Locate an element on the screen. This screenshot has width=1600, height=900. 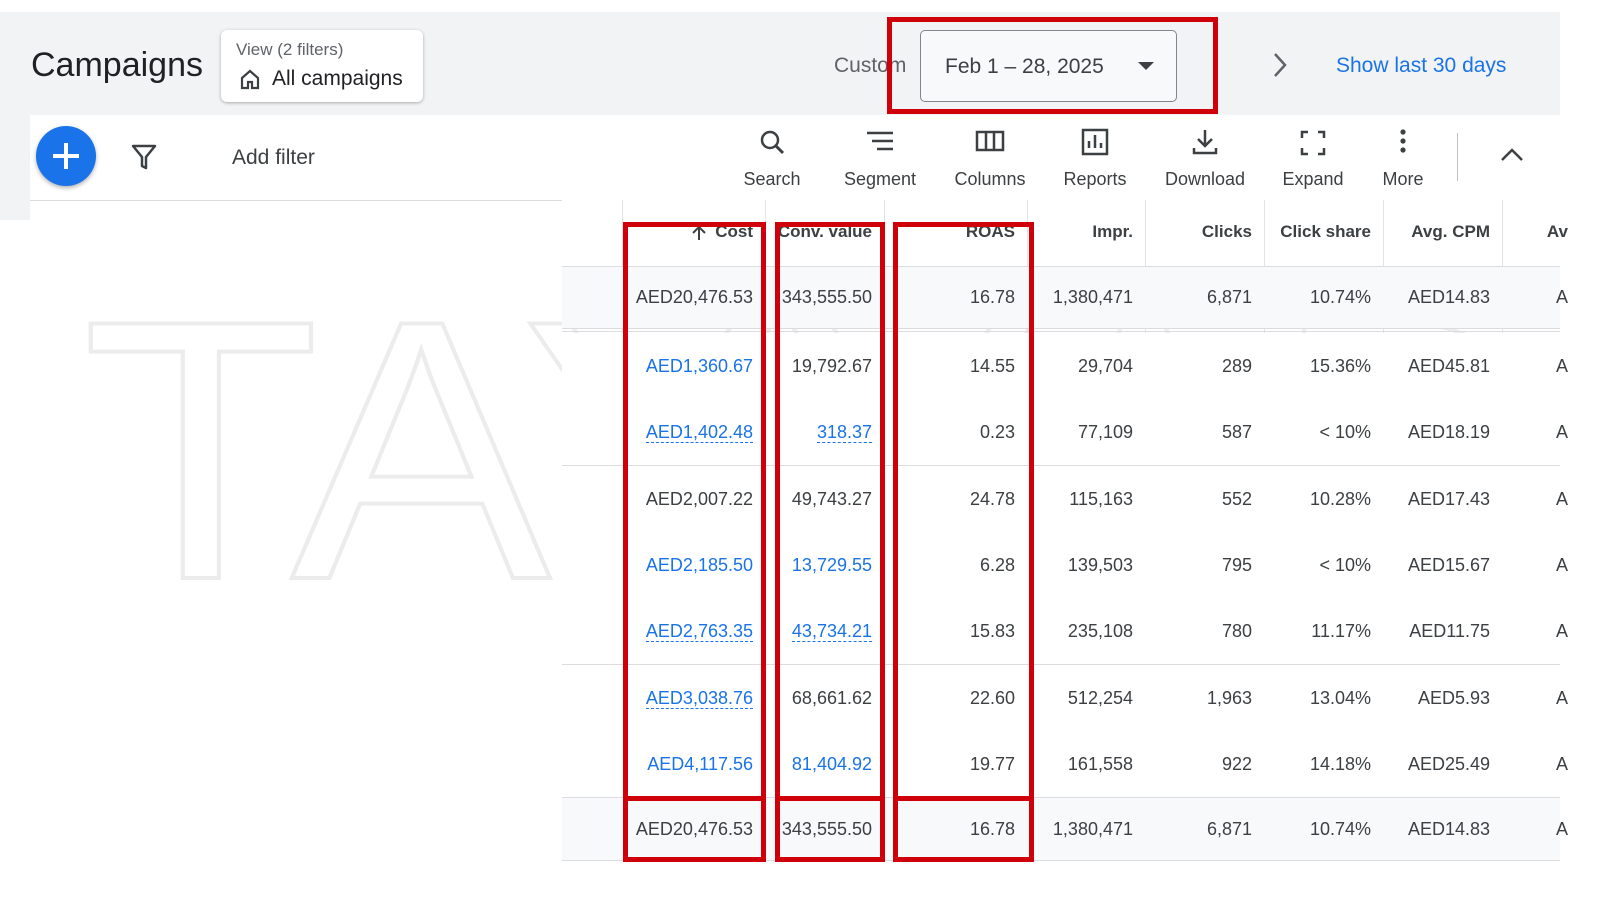
tool-label: Columns is located at coordinates (990, 179).